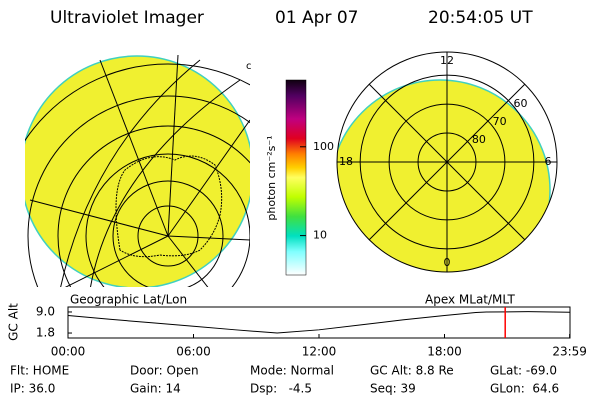  What do you see at coordinates (412, 371) in the screenshot?
I see `status-field: GC Alt: 8.8 Re` at bounding box center [412, 371].